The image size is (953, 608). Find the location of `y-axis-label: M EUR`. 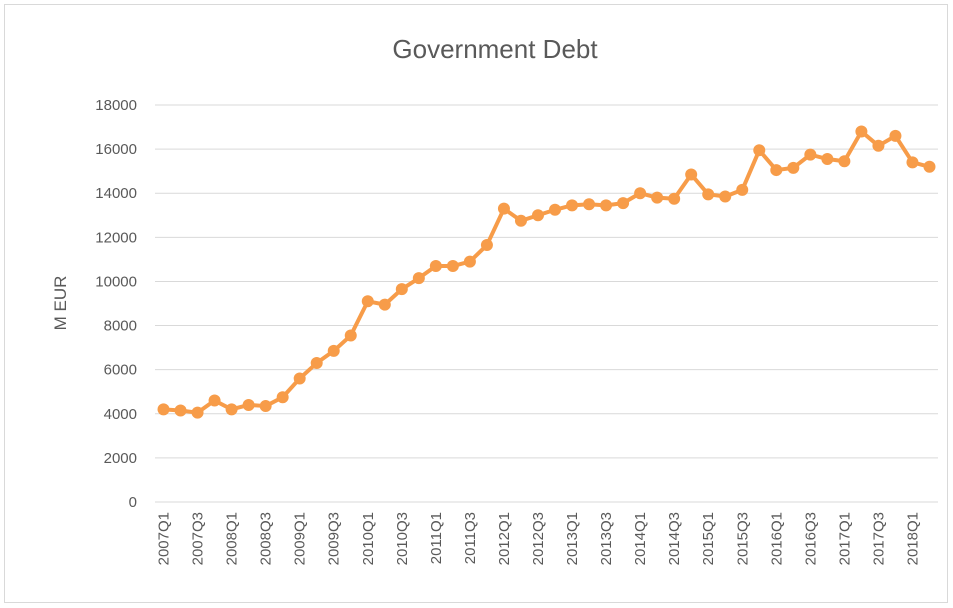

y-axis-label: M EUR is located at coordinates (60, 303).